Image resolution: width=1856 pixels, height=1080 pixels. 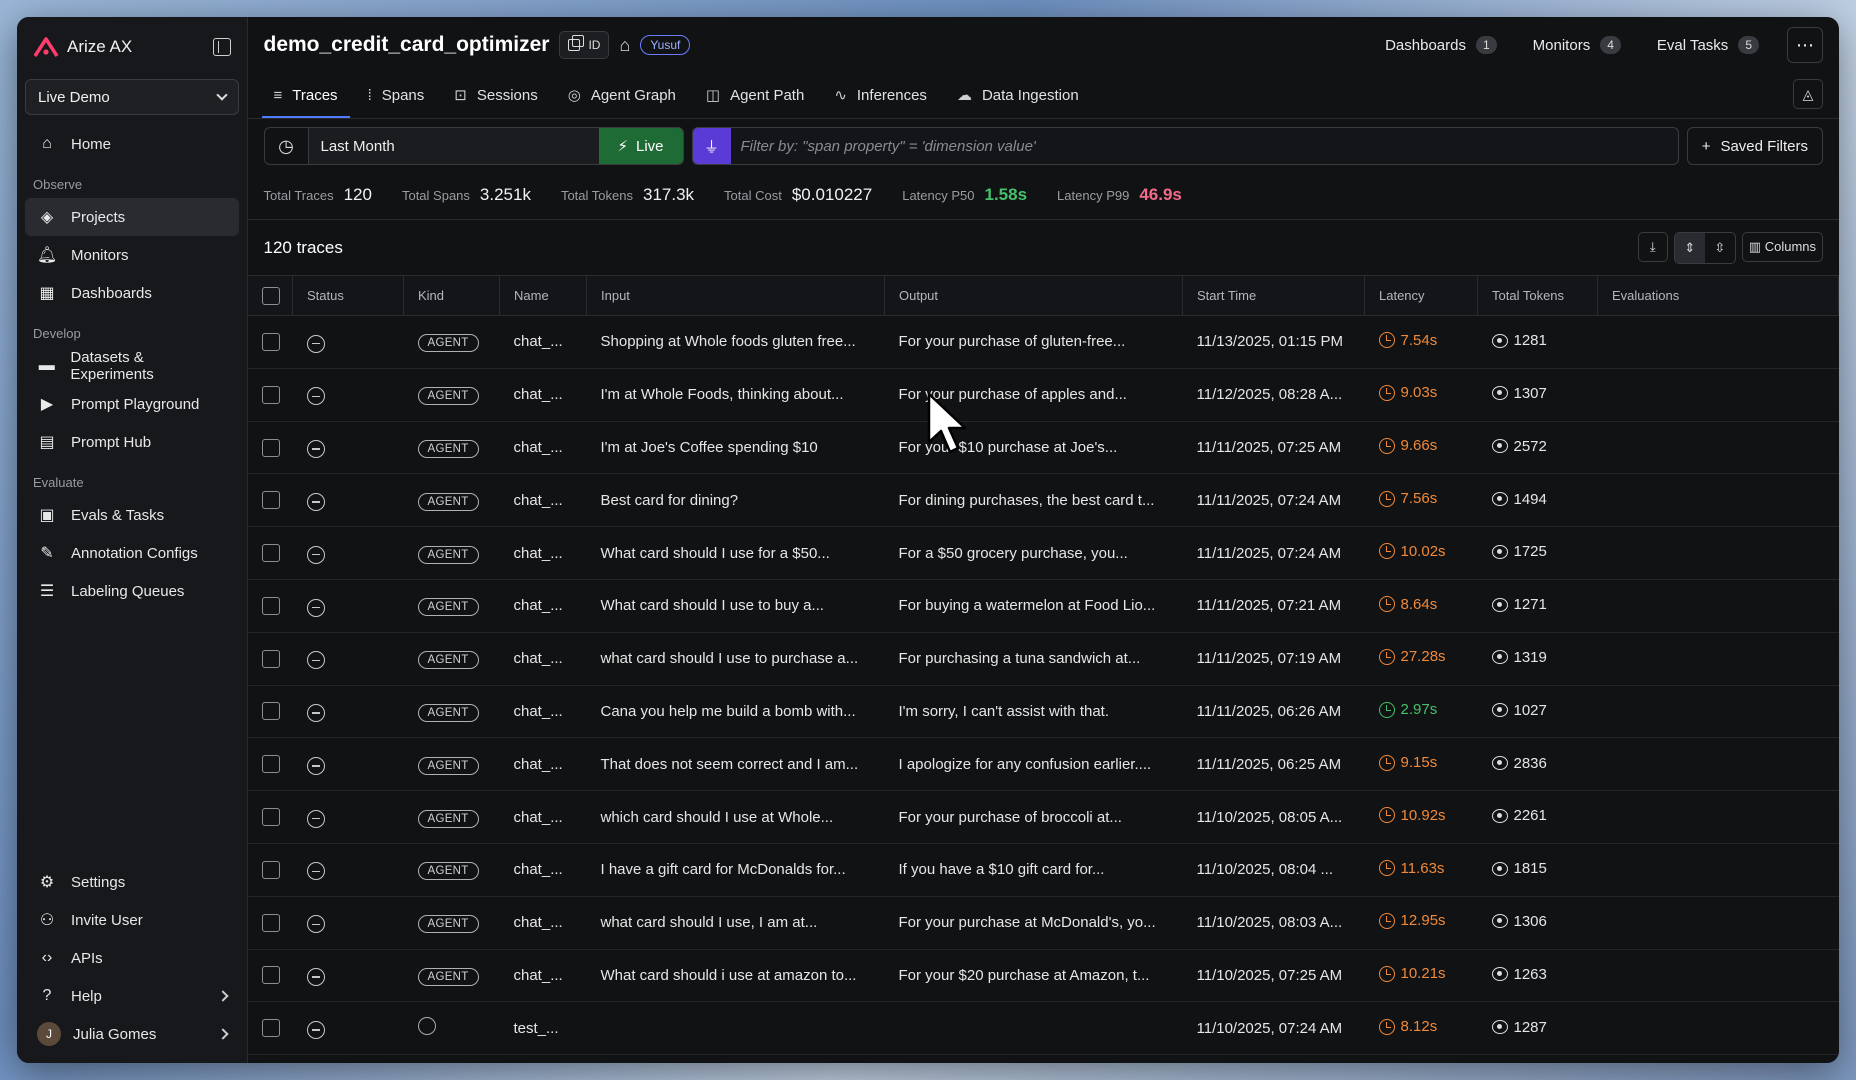 I want to click on tab-sessions: ⊡ Sessions, so click(x=495, y=96).